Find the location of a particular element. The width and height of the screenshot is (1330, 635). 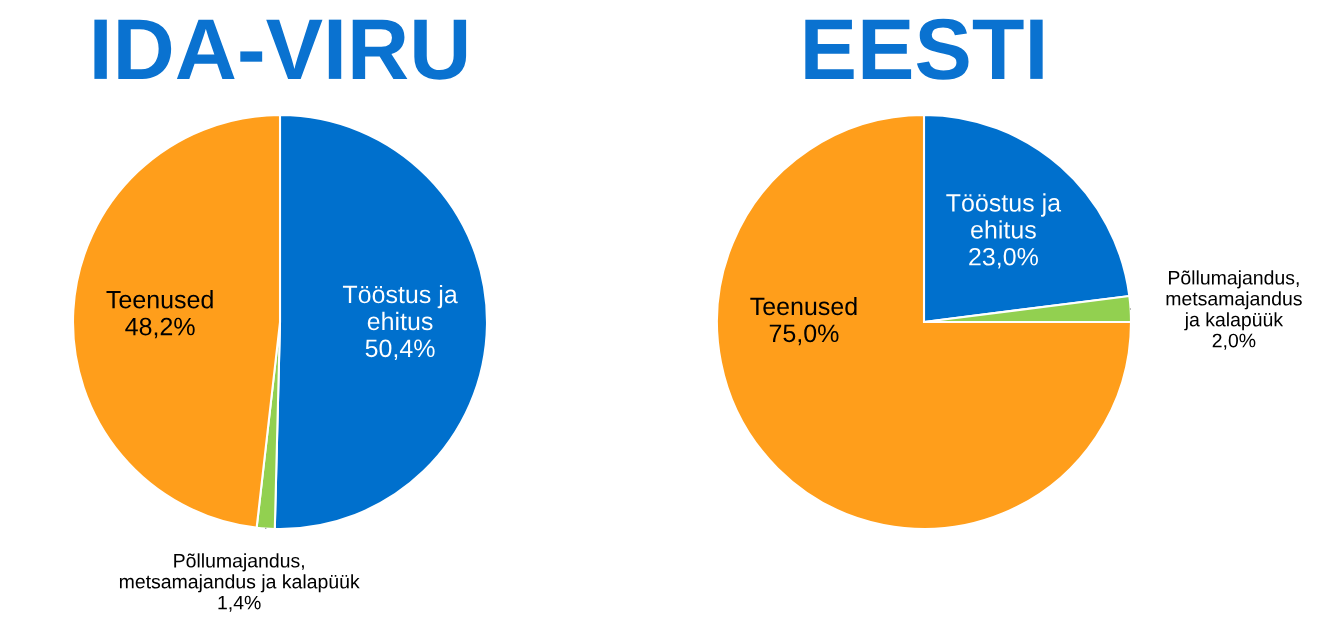

chart-title: IDA-VIRU is located at coordinates (280, 49).